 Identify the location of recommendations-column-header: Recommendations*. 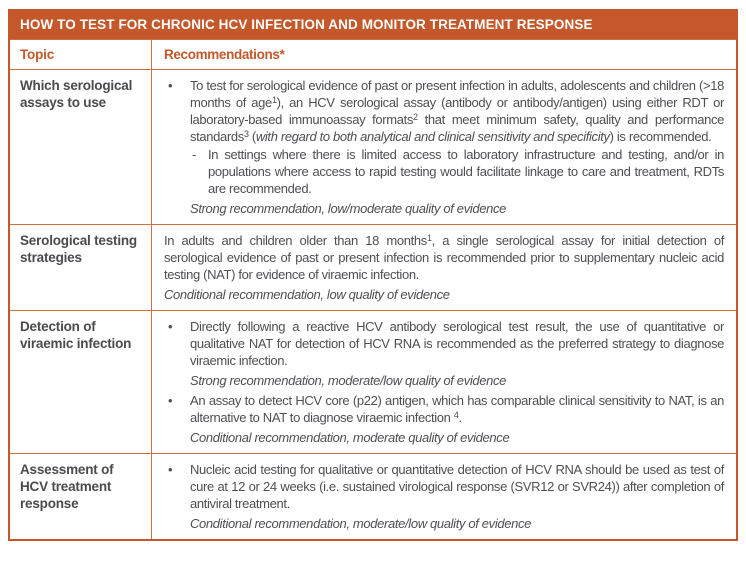
(224, 54).